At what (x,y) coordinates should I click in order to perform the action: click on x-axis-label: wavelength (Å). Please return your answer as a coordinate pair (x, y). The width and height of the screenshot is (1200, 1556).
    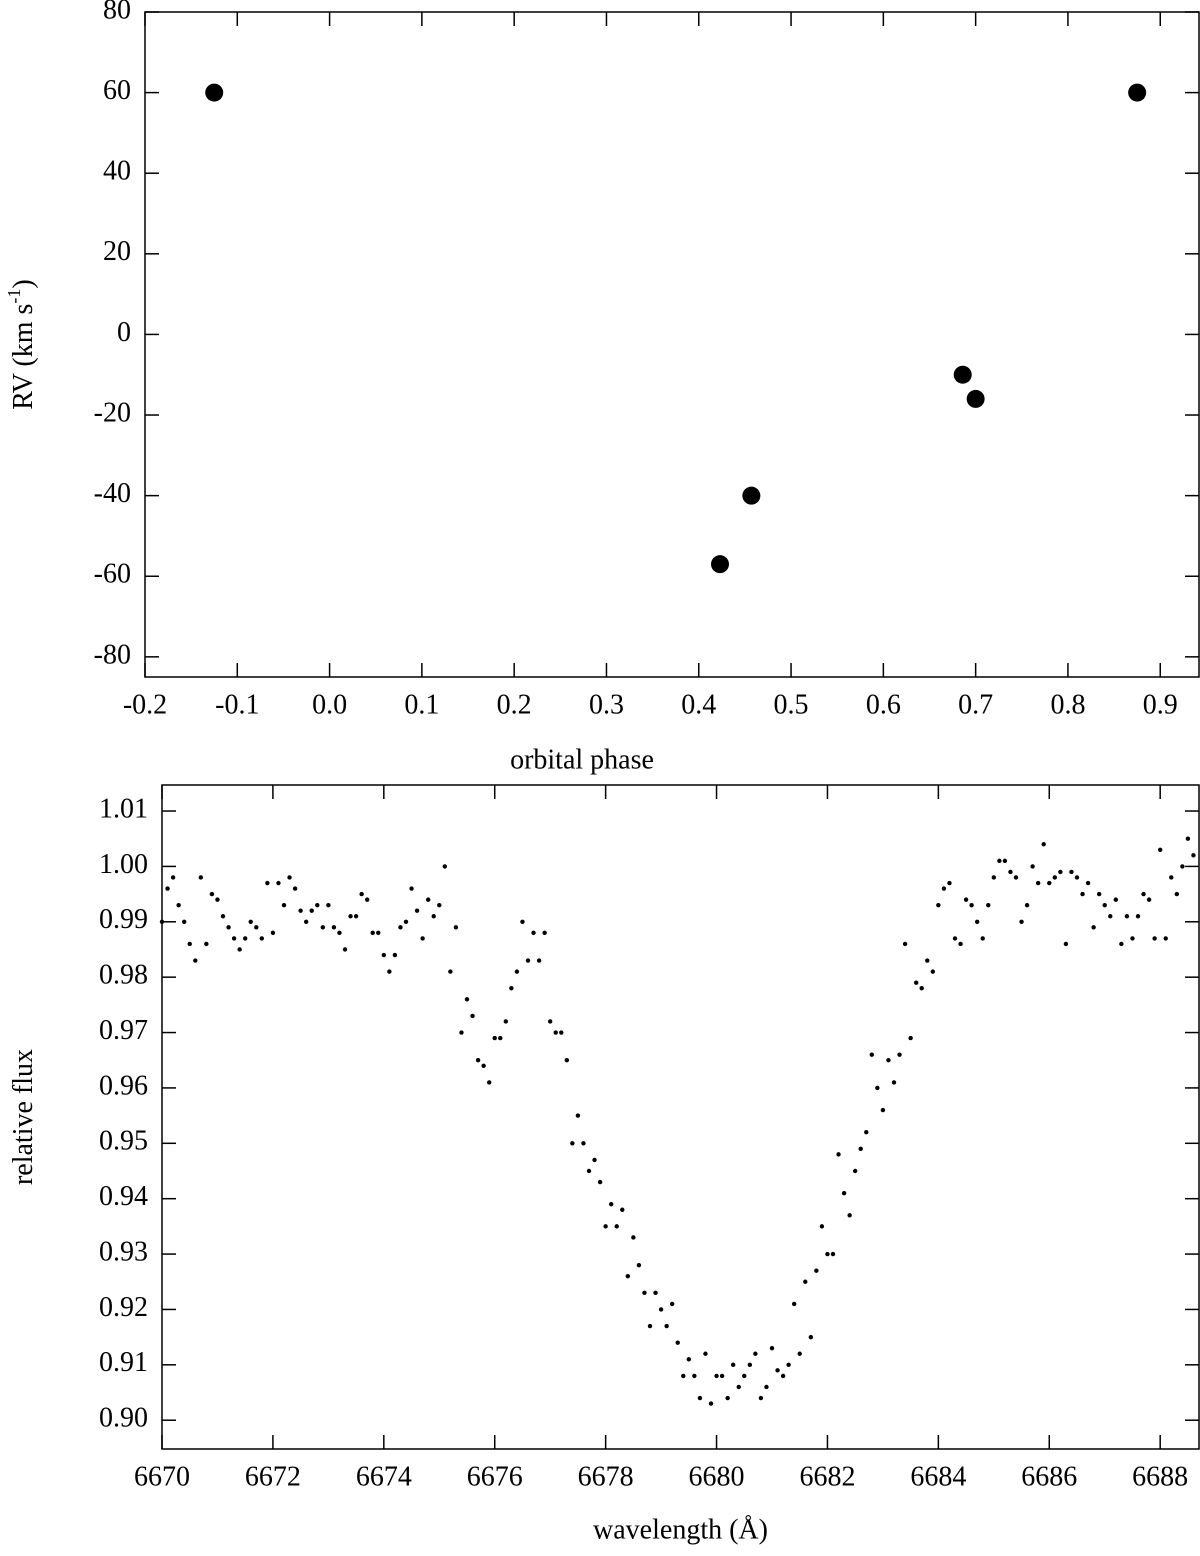
    Looking at the image, I should click on (680, 1529).